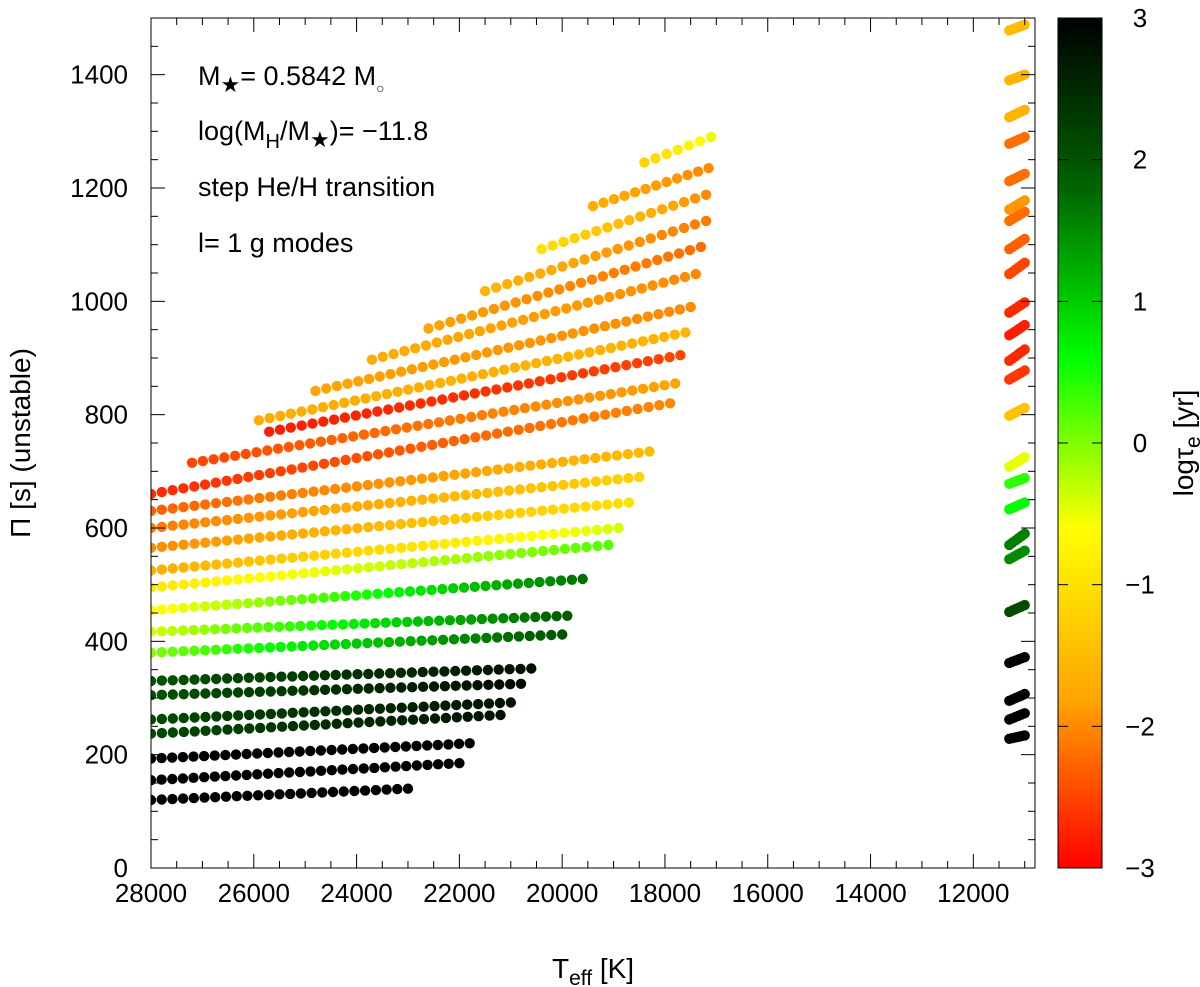  Describe the element at coordinates (973, 893) in the screenshot. I see `x-tick-label: 12000` at that location.